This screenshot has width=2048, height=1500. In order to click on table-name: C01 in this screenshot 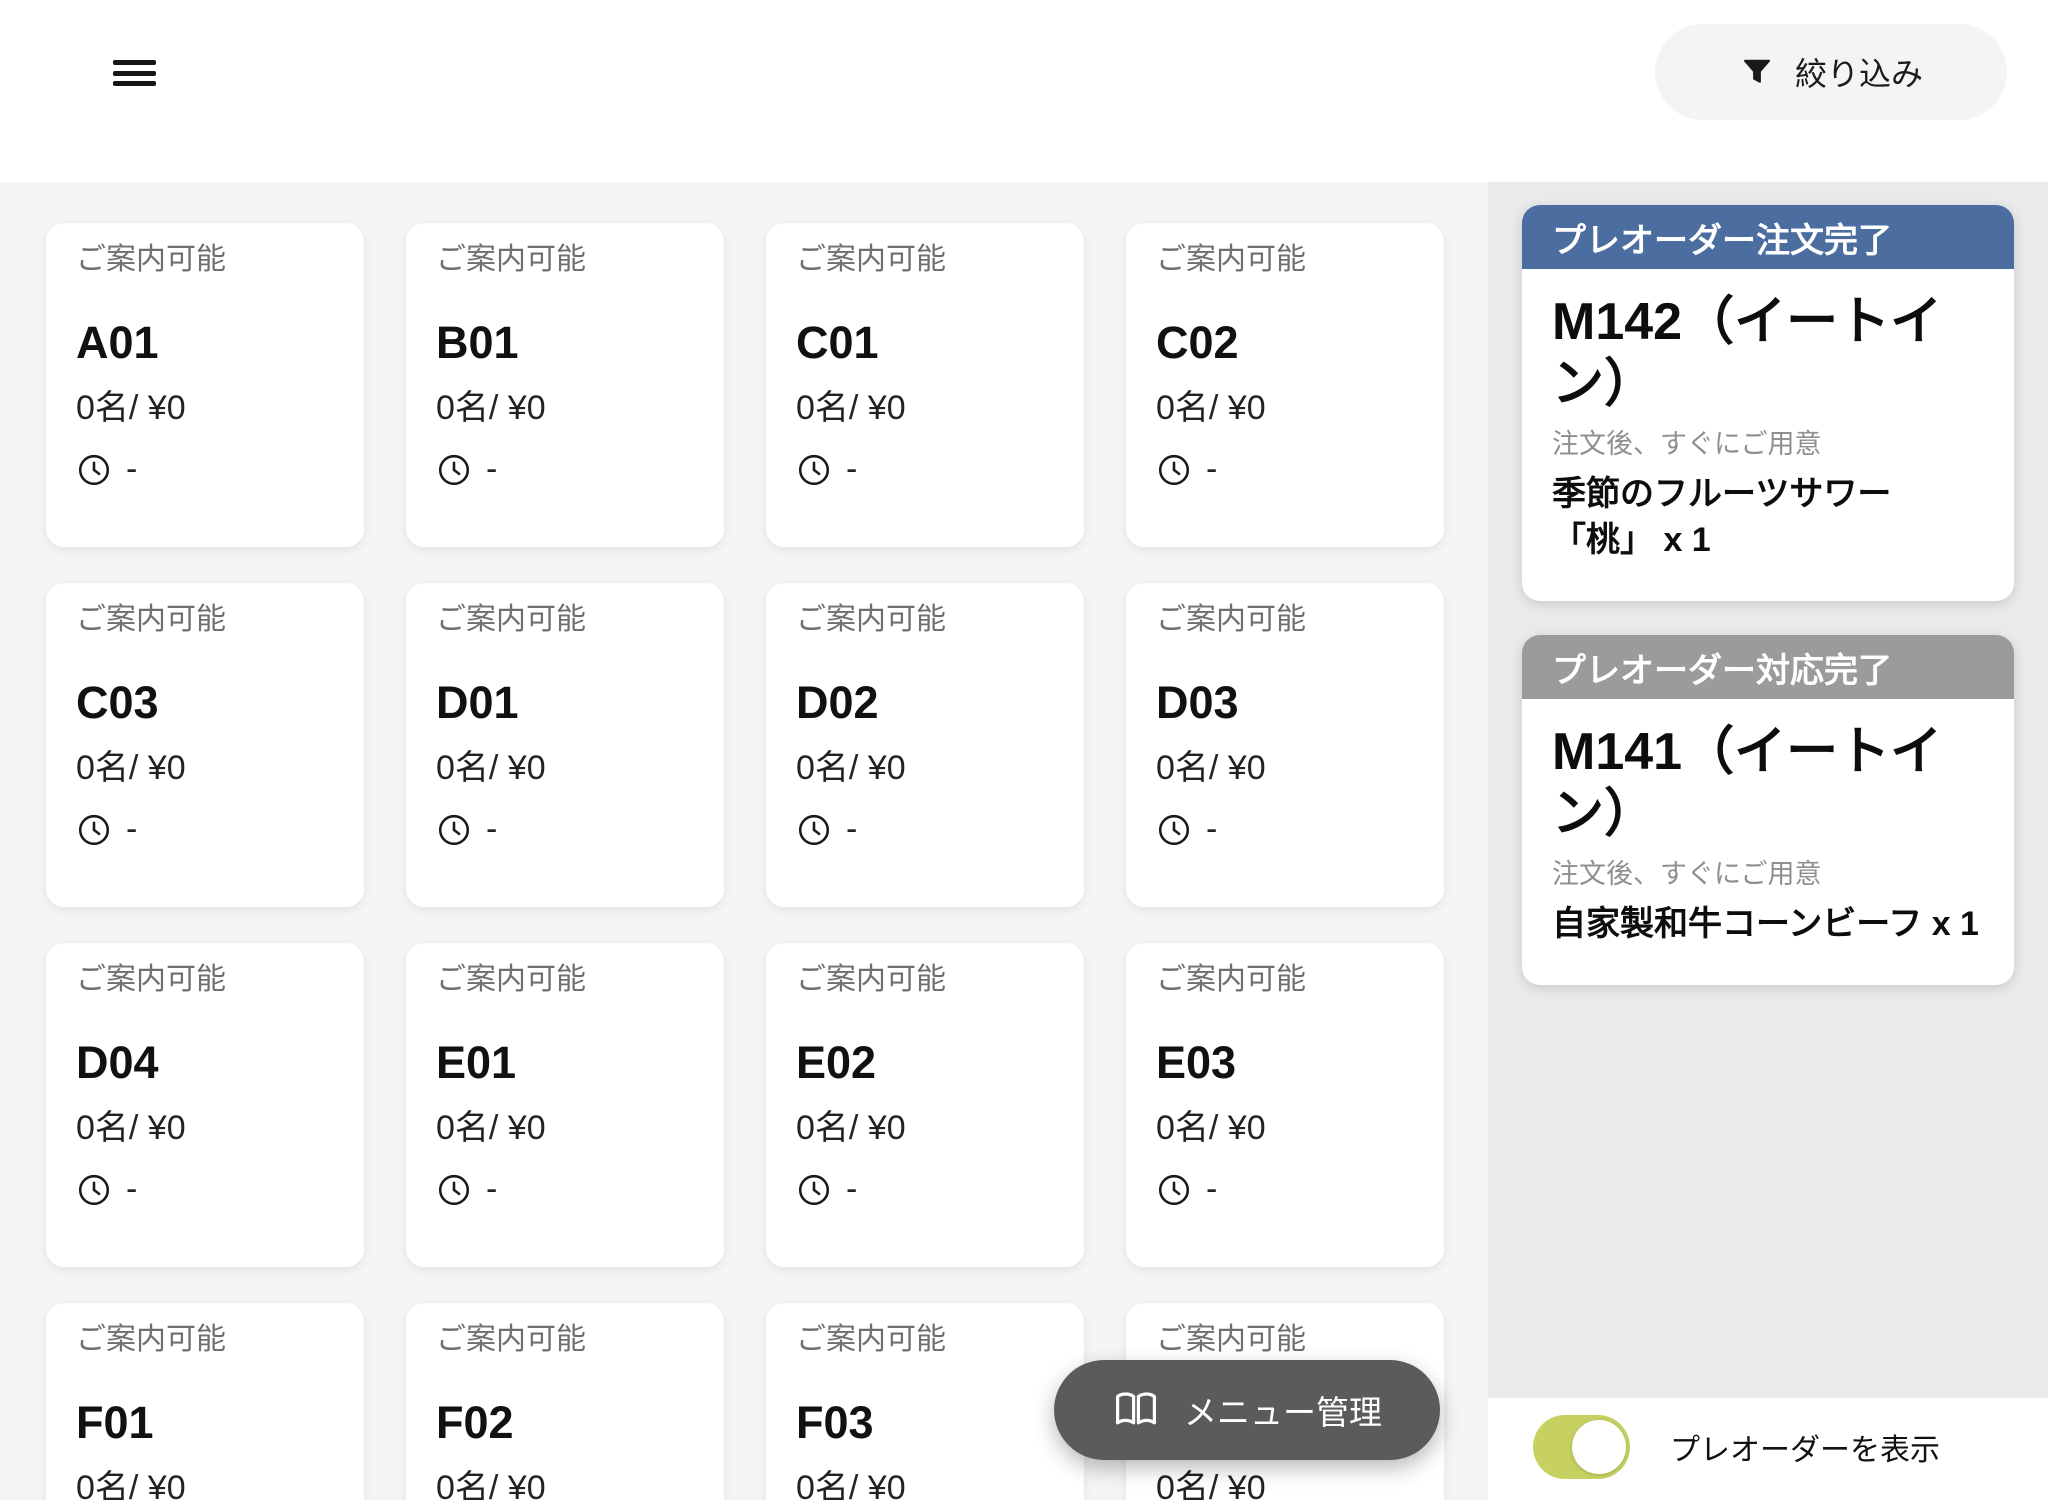, I will do `click(837, 342)`.